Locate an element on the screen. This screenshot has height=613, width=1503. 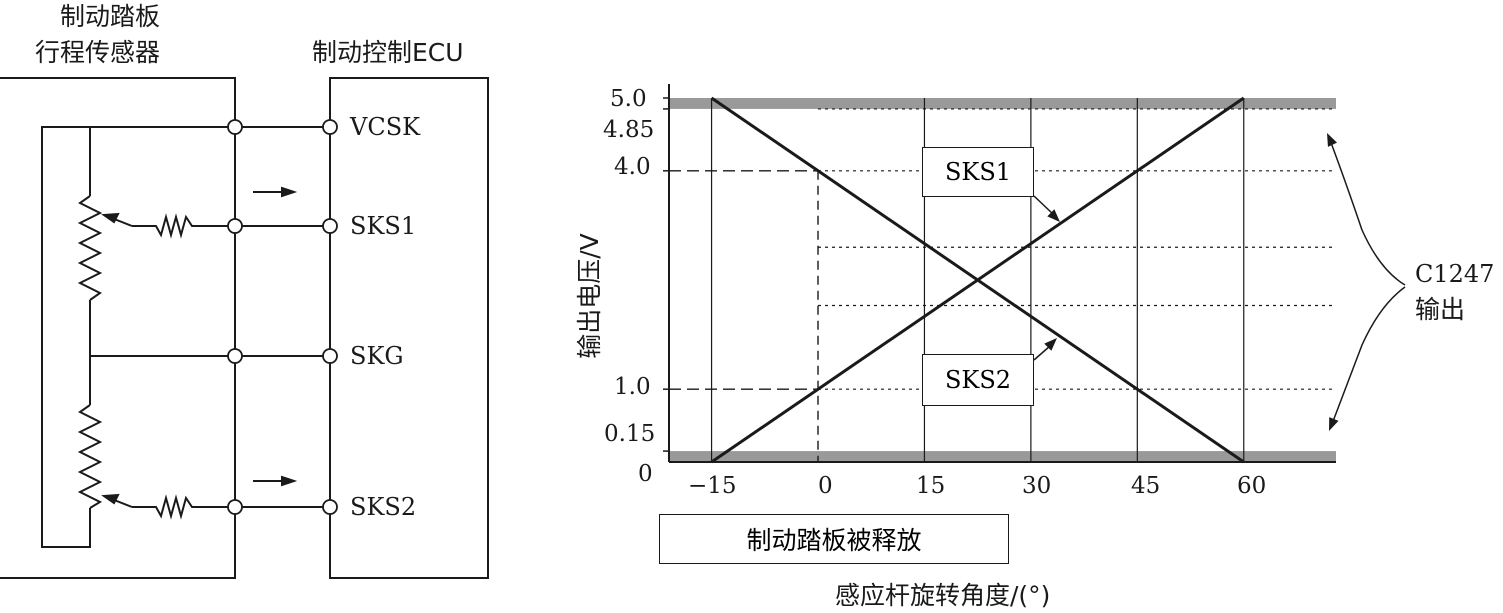
pin-label-sks1: SKS1 is located at coordinates (383, 226).